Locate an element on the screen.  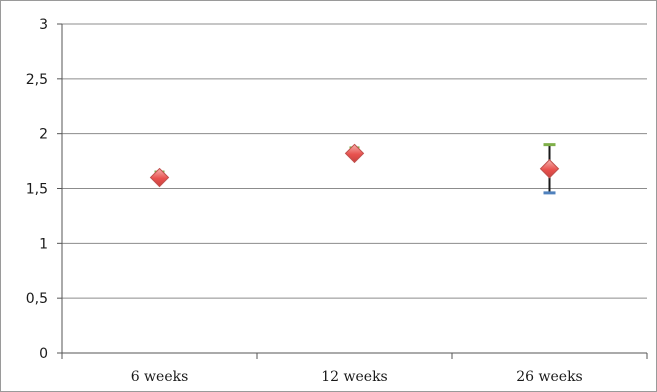
x-tick-label: 26 weeks is located at coordinates (549, 377).